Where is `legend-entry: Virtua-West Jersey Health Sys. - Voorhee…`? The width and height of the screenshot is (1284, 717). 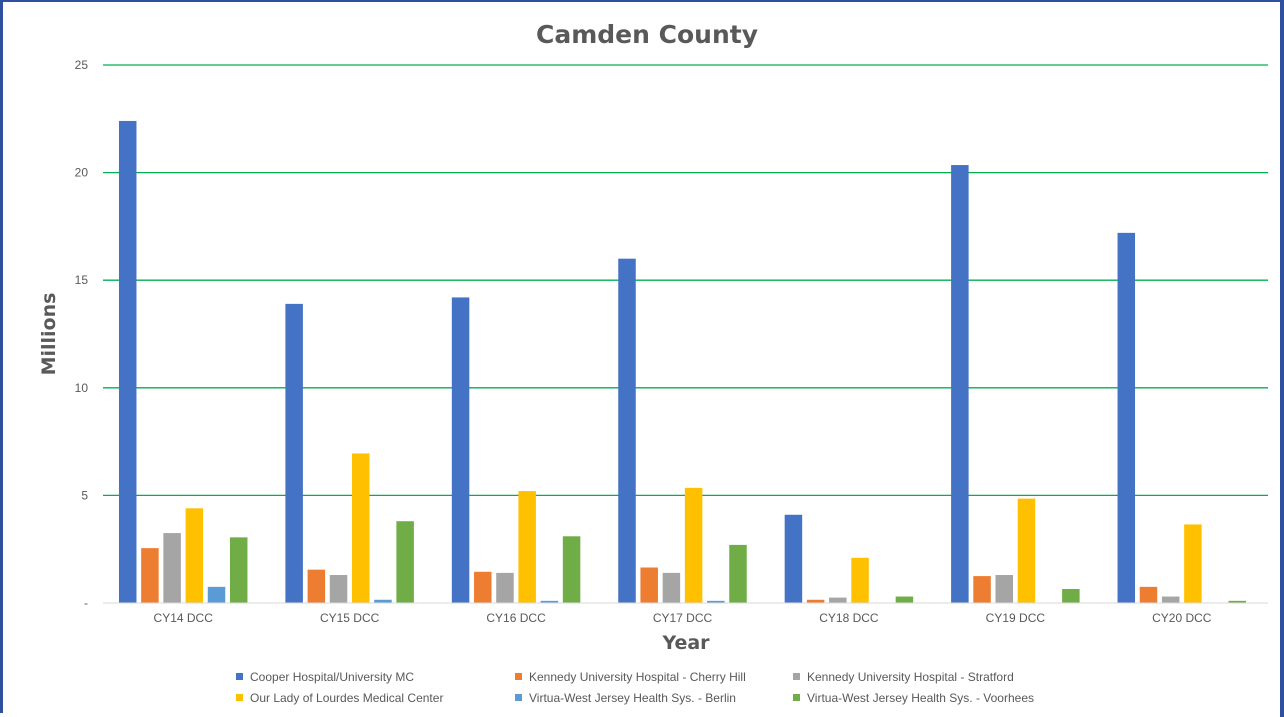 legend-entry: Virtua-West Jersey Health Sys. - Voorhee… is located at coordinates (920, 698).